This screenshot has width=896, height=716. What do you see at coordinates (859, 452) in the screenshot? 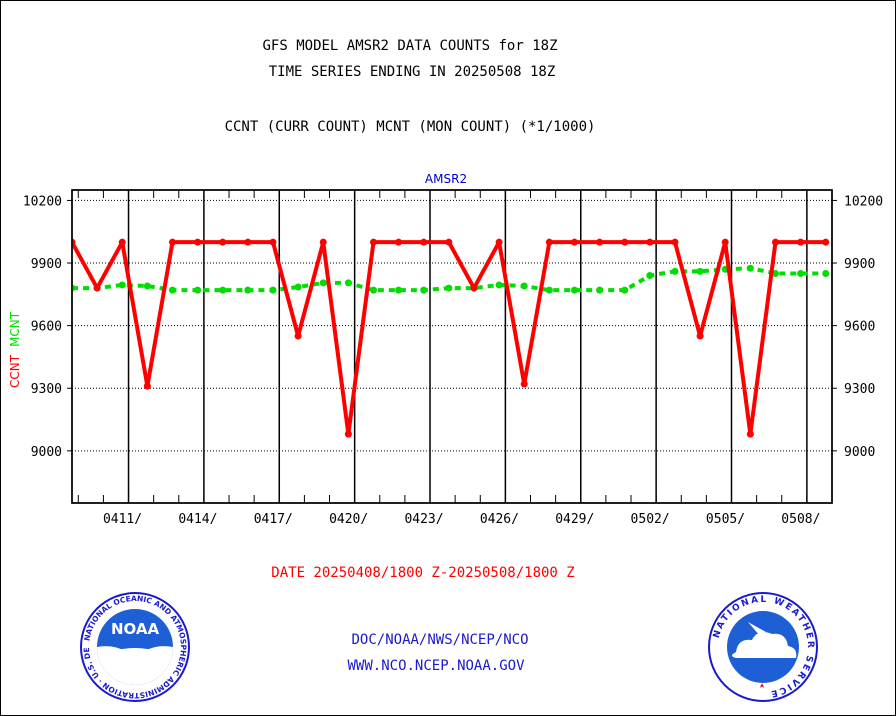
I see `y-tick-label-right: 9000` at bounding box center [859, 452].